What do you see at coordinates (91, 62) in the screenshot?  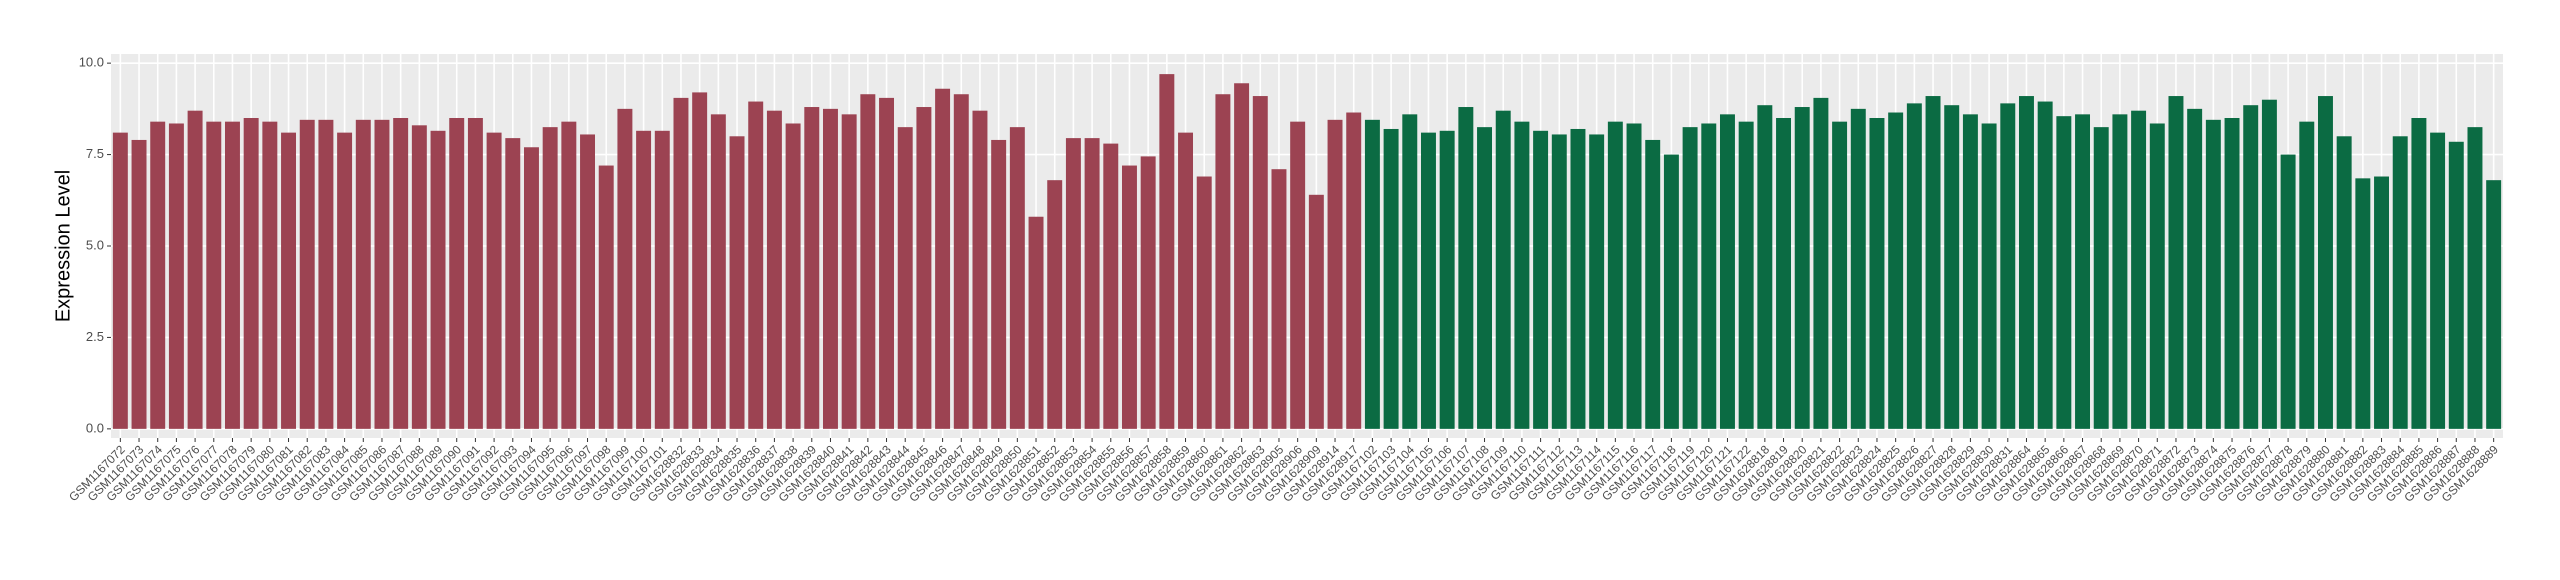 I see `y-tick-label: 10.0` at bounding box center [91, 62].